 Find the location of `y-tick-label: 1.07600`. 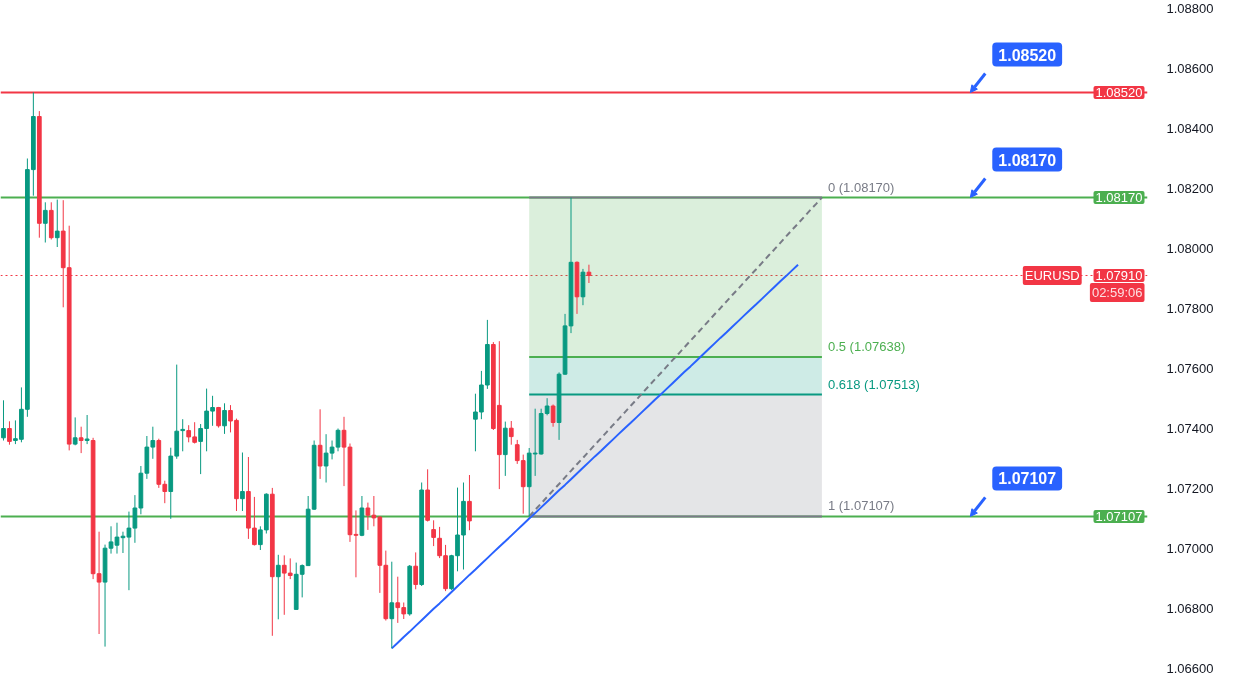

y-tick-label: 1.07600 is located at coordinates (1190, 368).